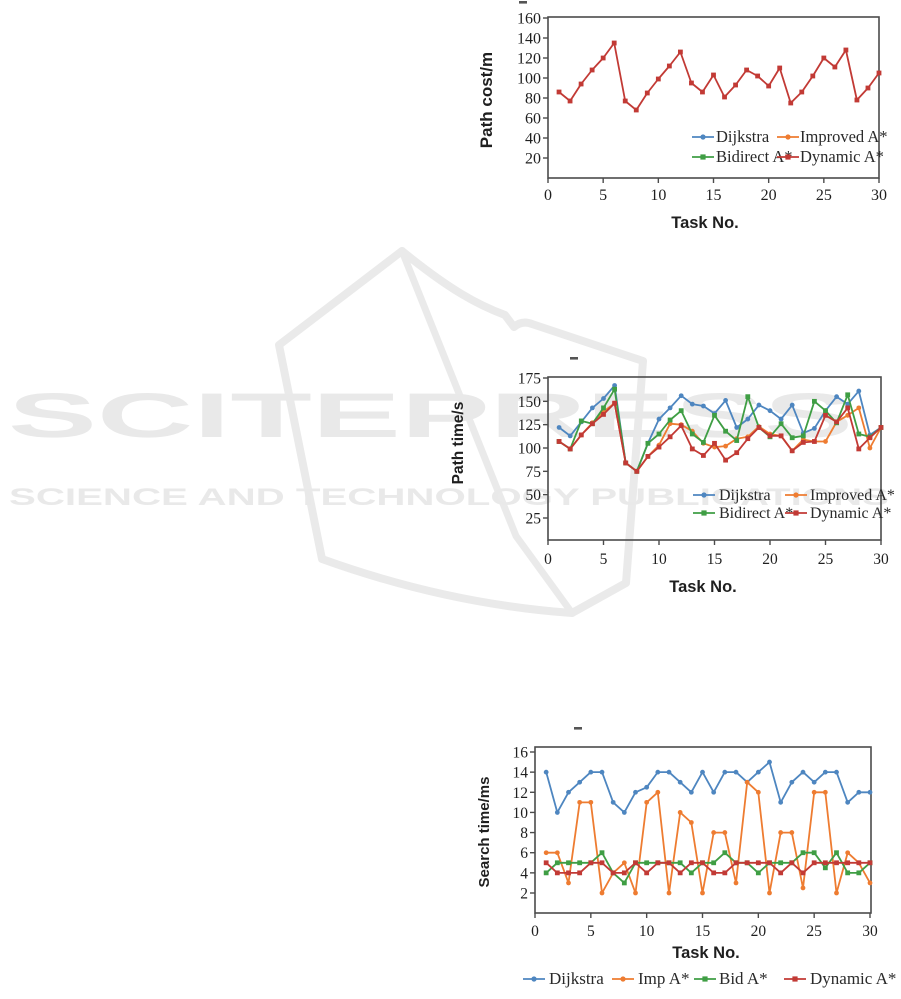  I want to click on legend-label: Bidirect A*, so click(754, 156).